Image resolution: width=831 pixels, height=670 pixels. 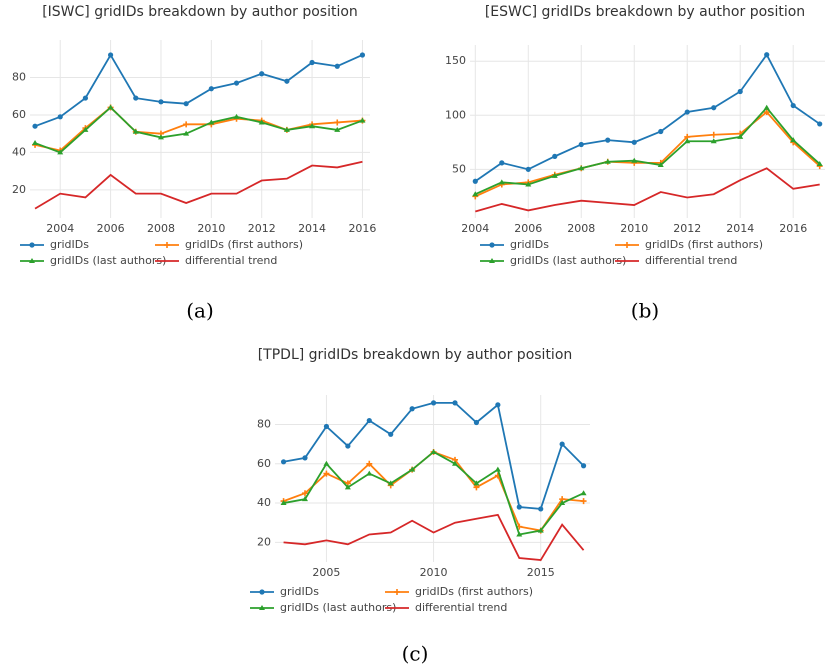 I want to click on legend-label: differential trend, so click(x=461, y=607).